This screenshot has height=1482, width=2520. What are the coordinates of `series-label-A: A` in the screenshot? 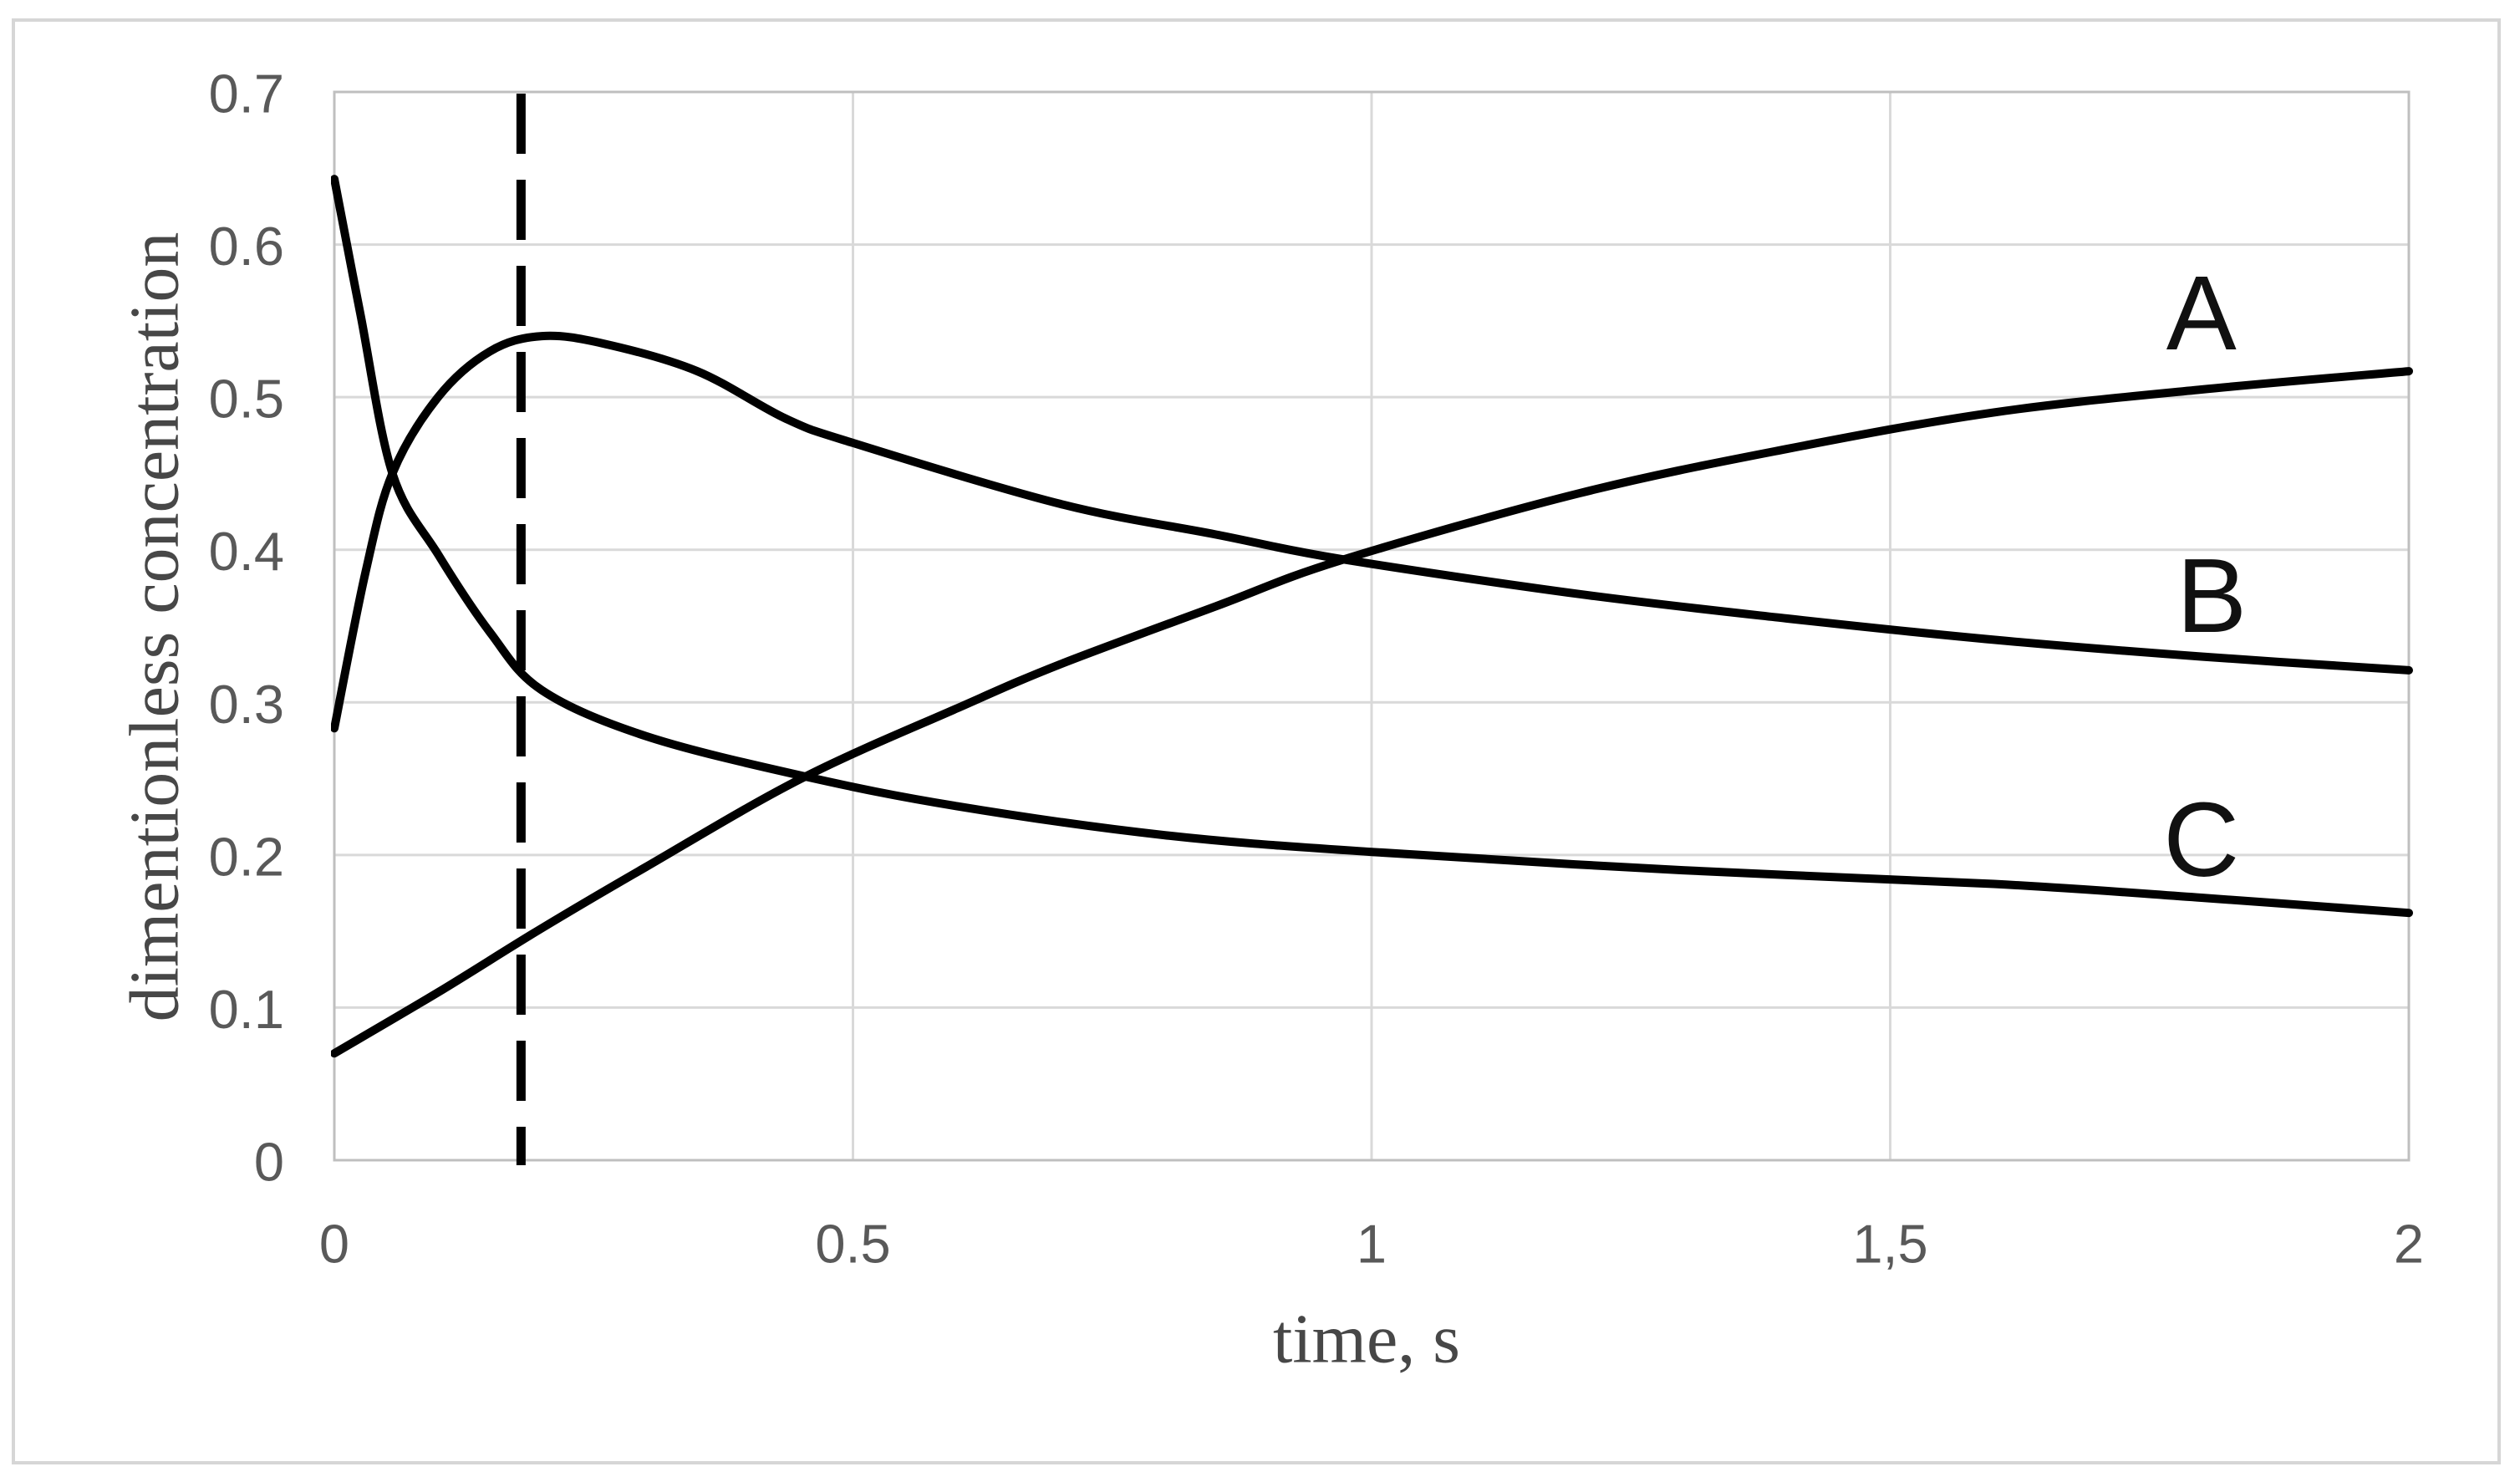 It's located at (2201, 313).